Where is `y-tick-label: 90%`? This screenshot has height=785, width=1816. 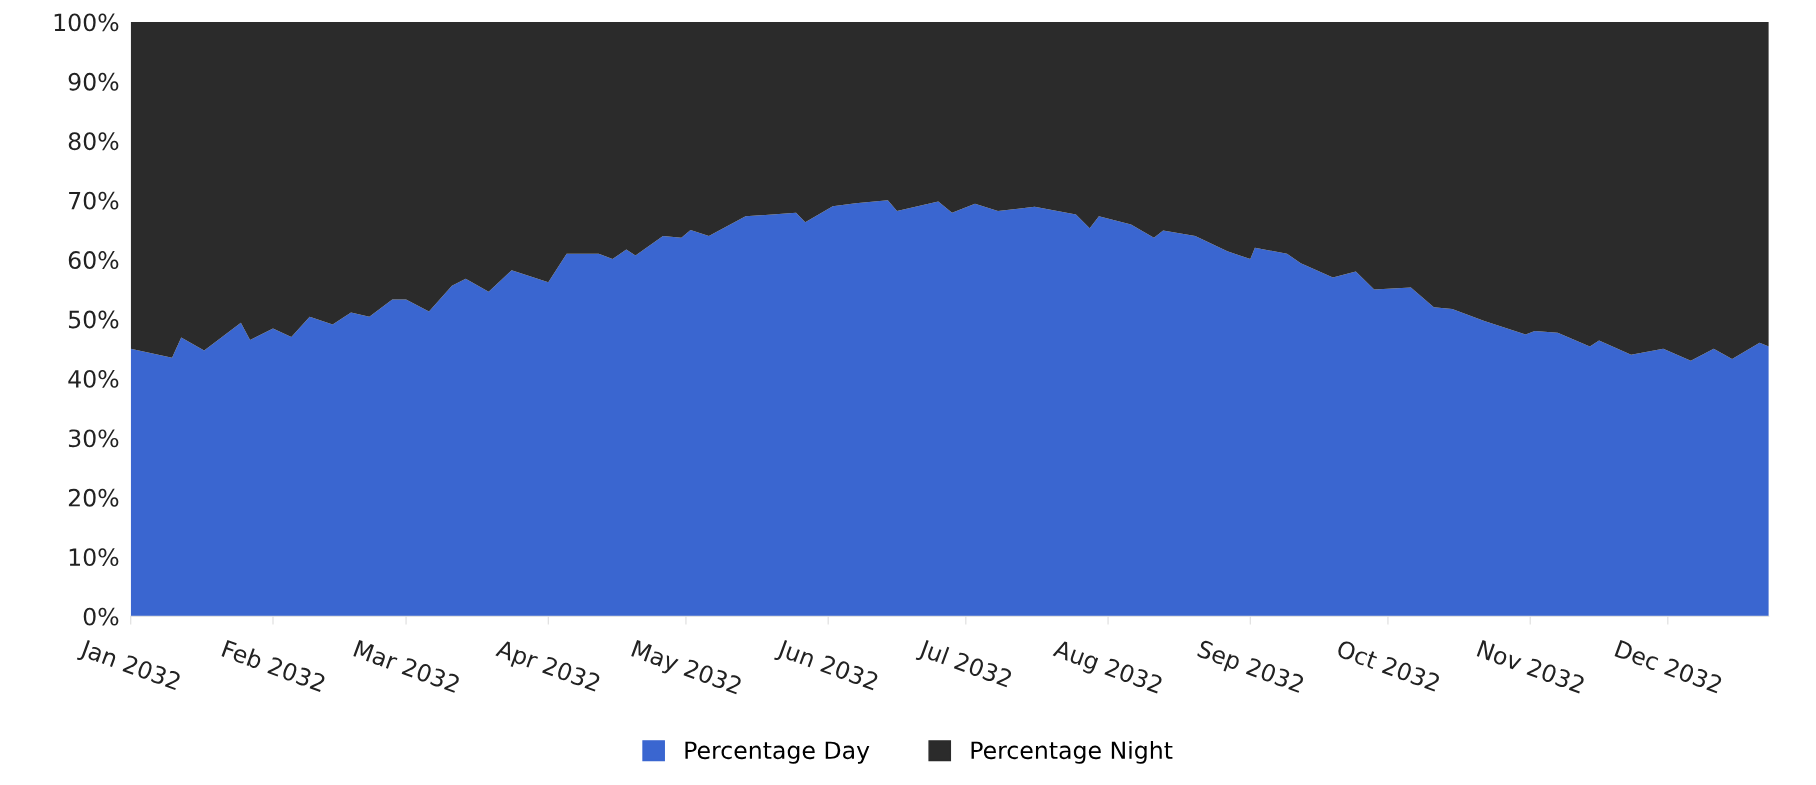 y-tick-label: 90% is located at coordinates (93, 81).